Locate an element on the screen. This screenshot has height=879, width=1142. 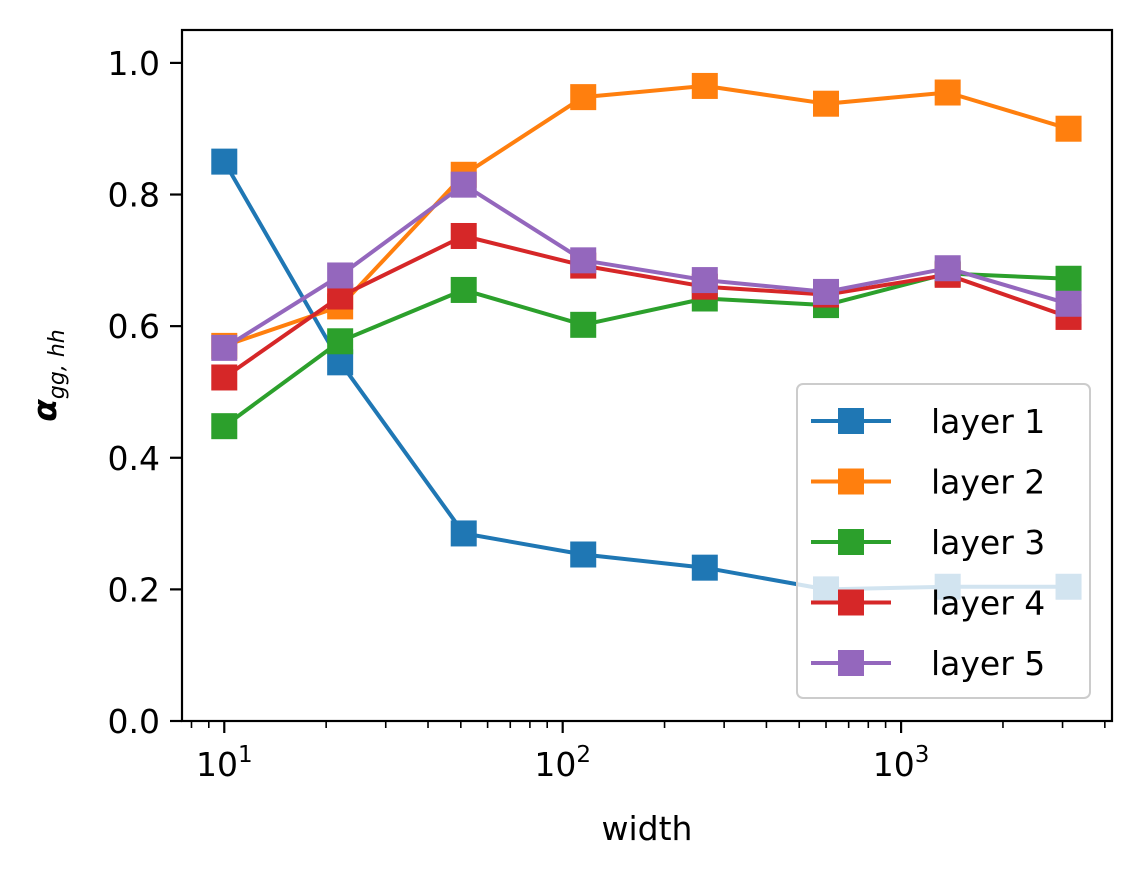
legend-box is located at coordinates (943, 541).